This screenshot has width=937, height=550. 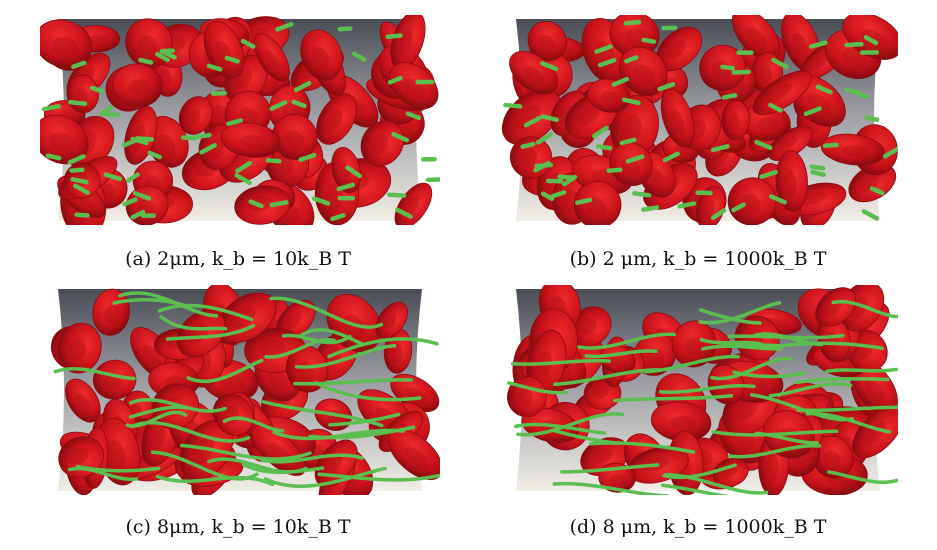 What do you see at coordinates (238, 259) in the screenshot?
I see `panel-a-caption: (a) 2μm, k_b = 10k_B T` at bounding box center [238, 259].